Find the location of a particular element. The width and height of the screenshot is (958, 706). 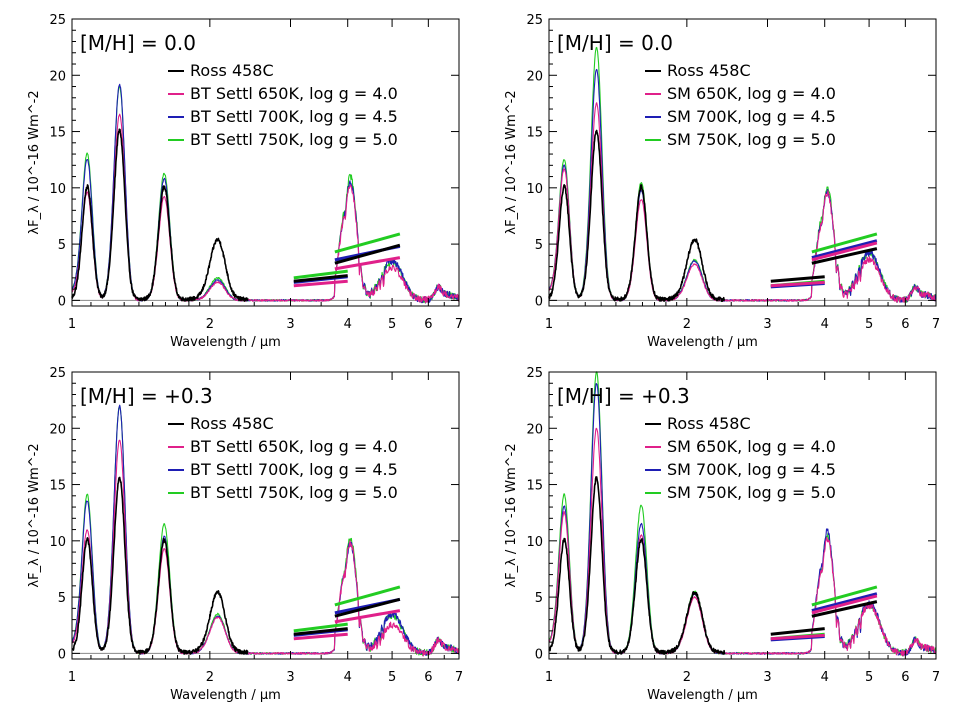

legend-entry-3: SM 700K, log g = 4.5 is located at coordinates (740, 116).